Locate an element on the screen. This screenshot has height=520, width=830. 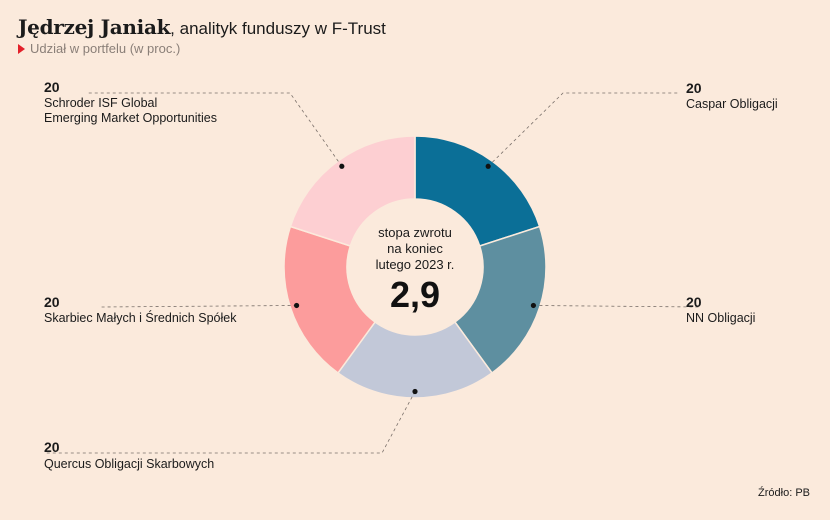
slice-name-label: Schroder ISF Global is located at coordinates (100, 103).